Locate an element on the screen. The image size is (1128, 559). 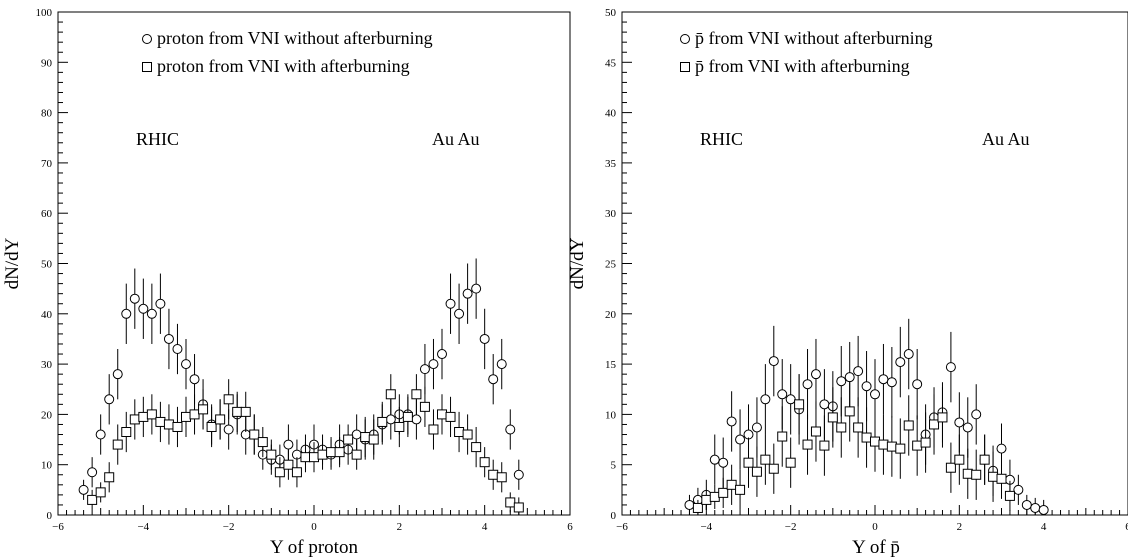
y-tick-label: 35 is located at coordinates (611, 164).